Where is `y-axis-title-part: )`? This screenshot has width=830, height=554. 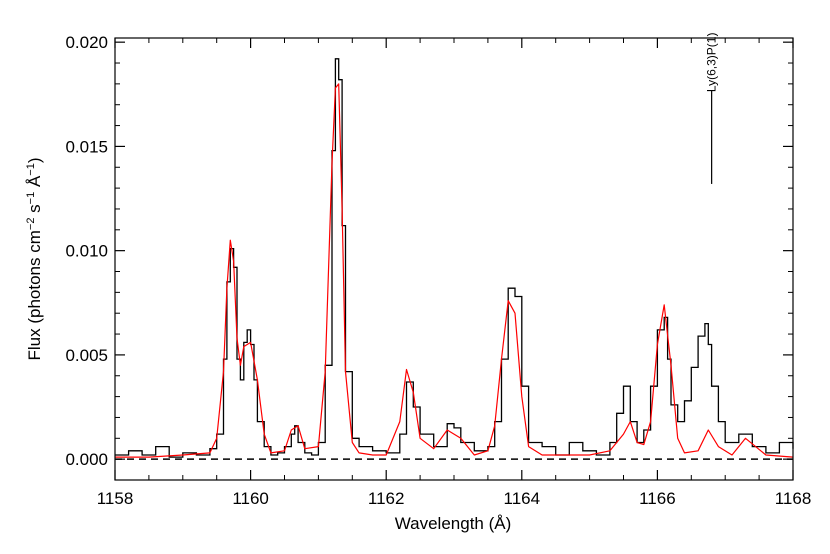 y-axis-title-part: ) is located at coordinates (34, 161).